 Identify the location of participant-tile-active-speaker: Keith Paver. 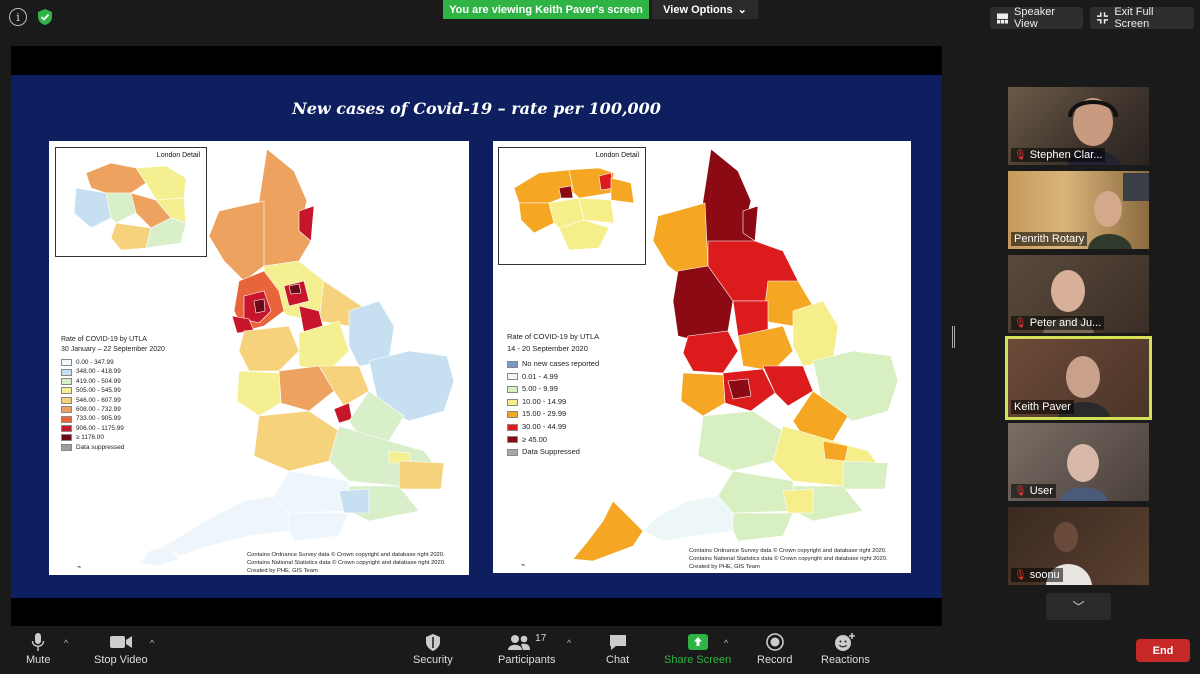
(1078, 378).